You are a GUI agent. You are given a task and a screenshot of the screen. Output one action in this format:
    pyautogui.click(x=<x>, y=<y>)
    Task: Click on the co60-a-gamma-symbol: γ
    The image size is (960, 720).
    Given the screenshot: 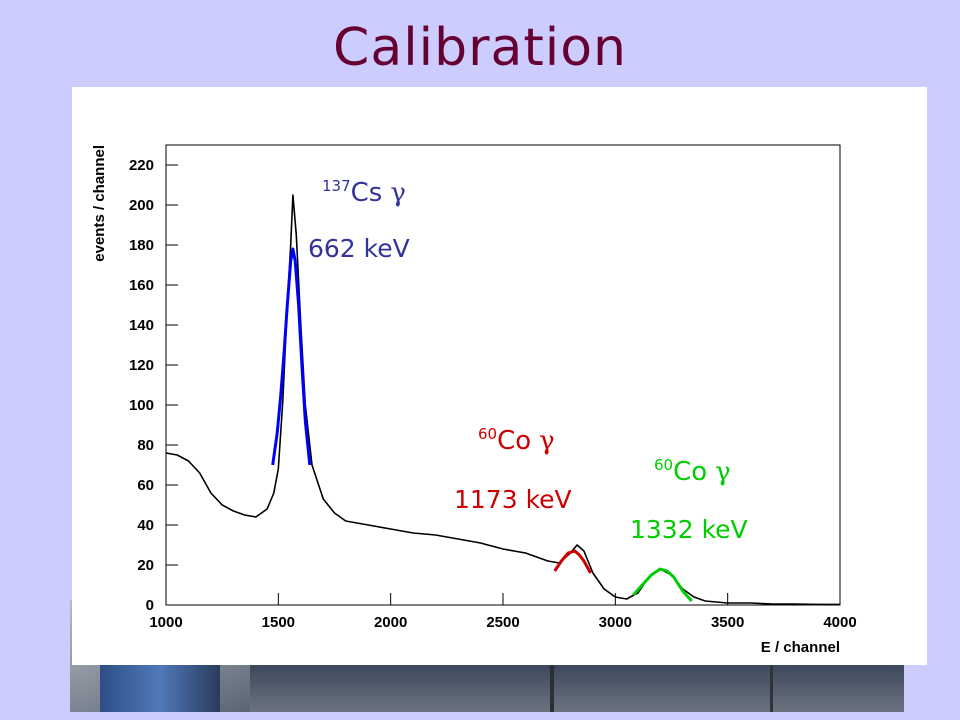 What is the action you would take?
    pyautogui.click(x=547, y=441)
    